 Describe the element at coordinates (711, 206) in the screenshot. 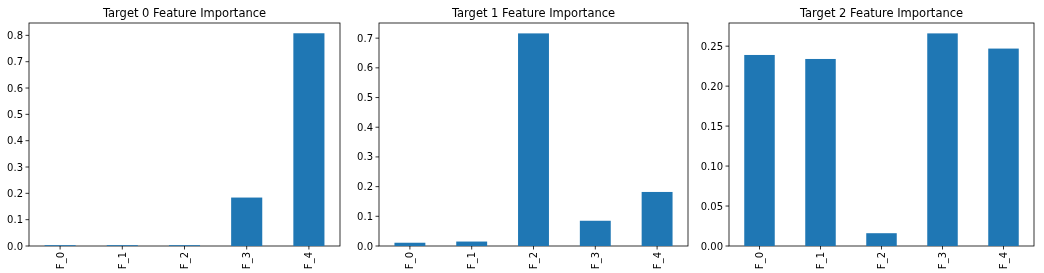

I see `y-tick-label: 0.05` at that location.